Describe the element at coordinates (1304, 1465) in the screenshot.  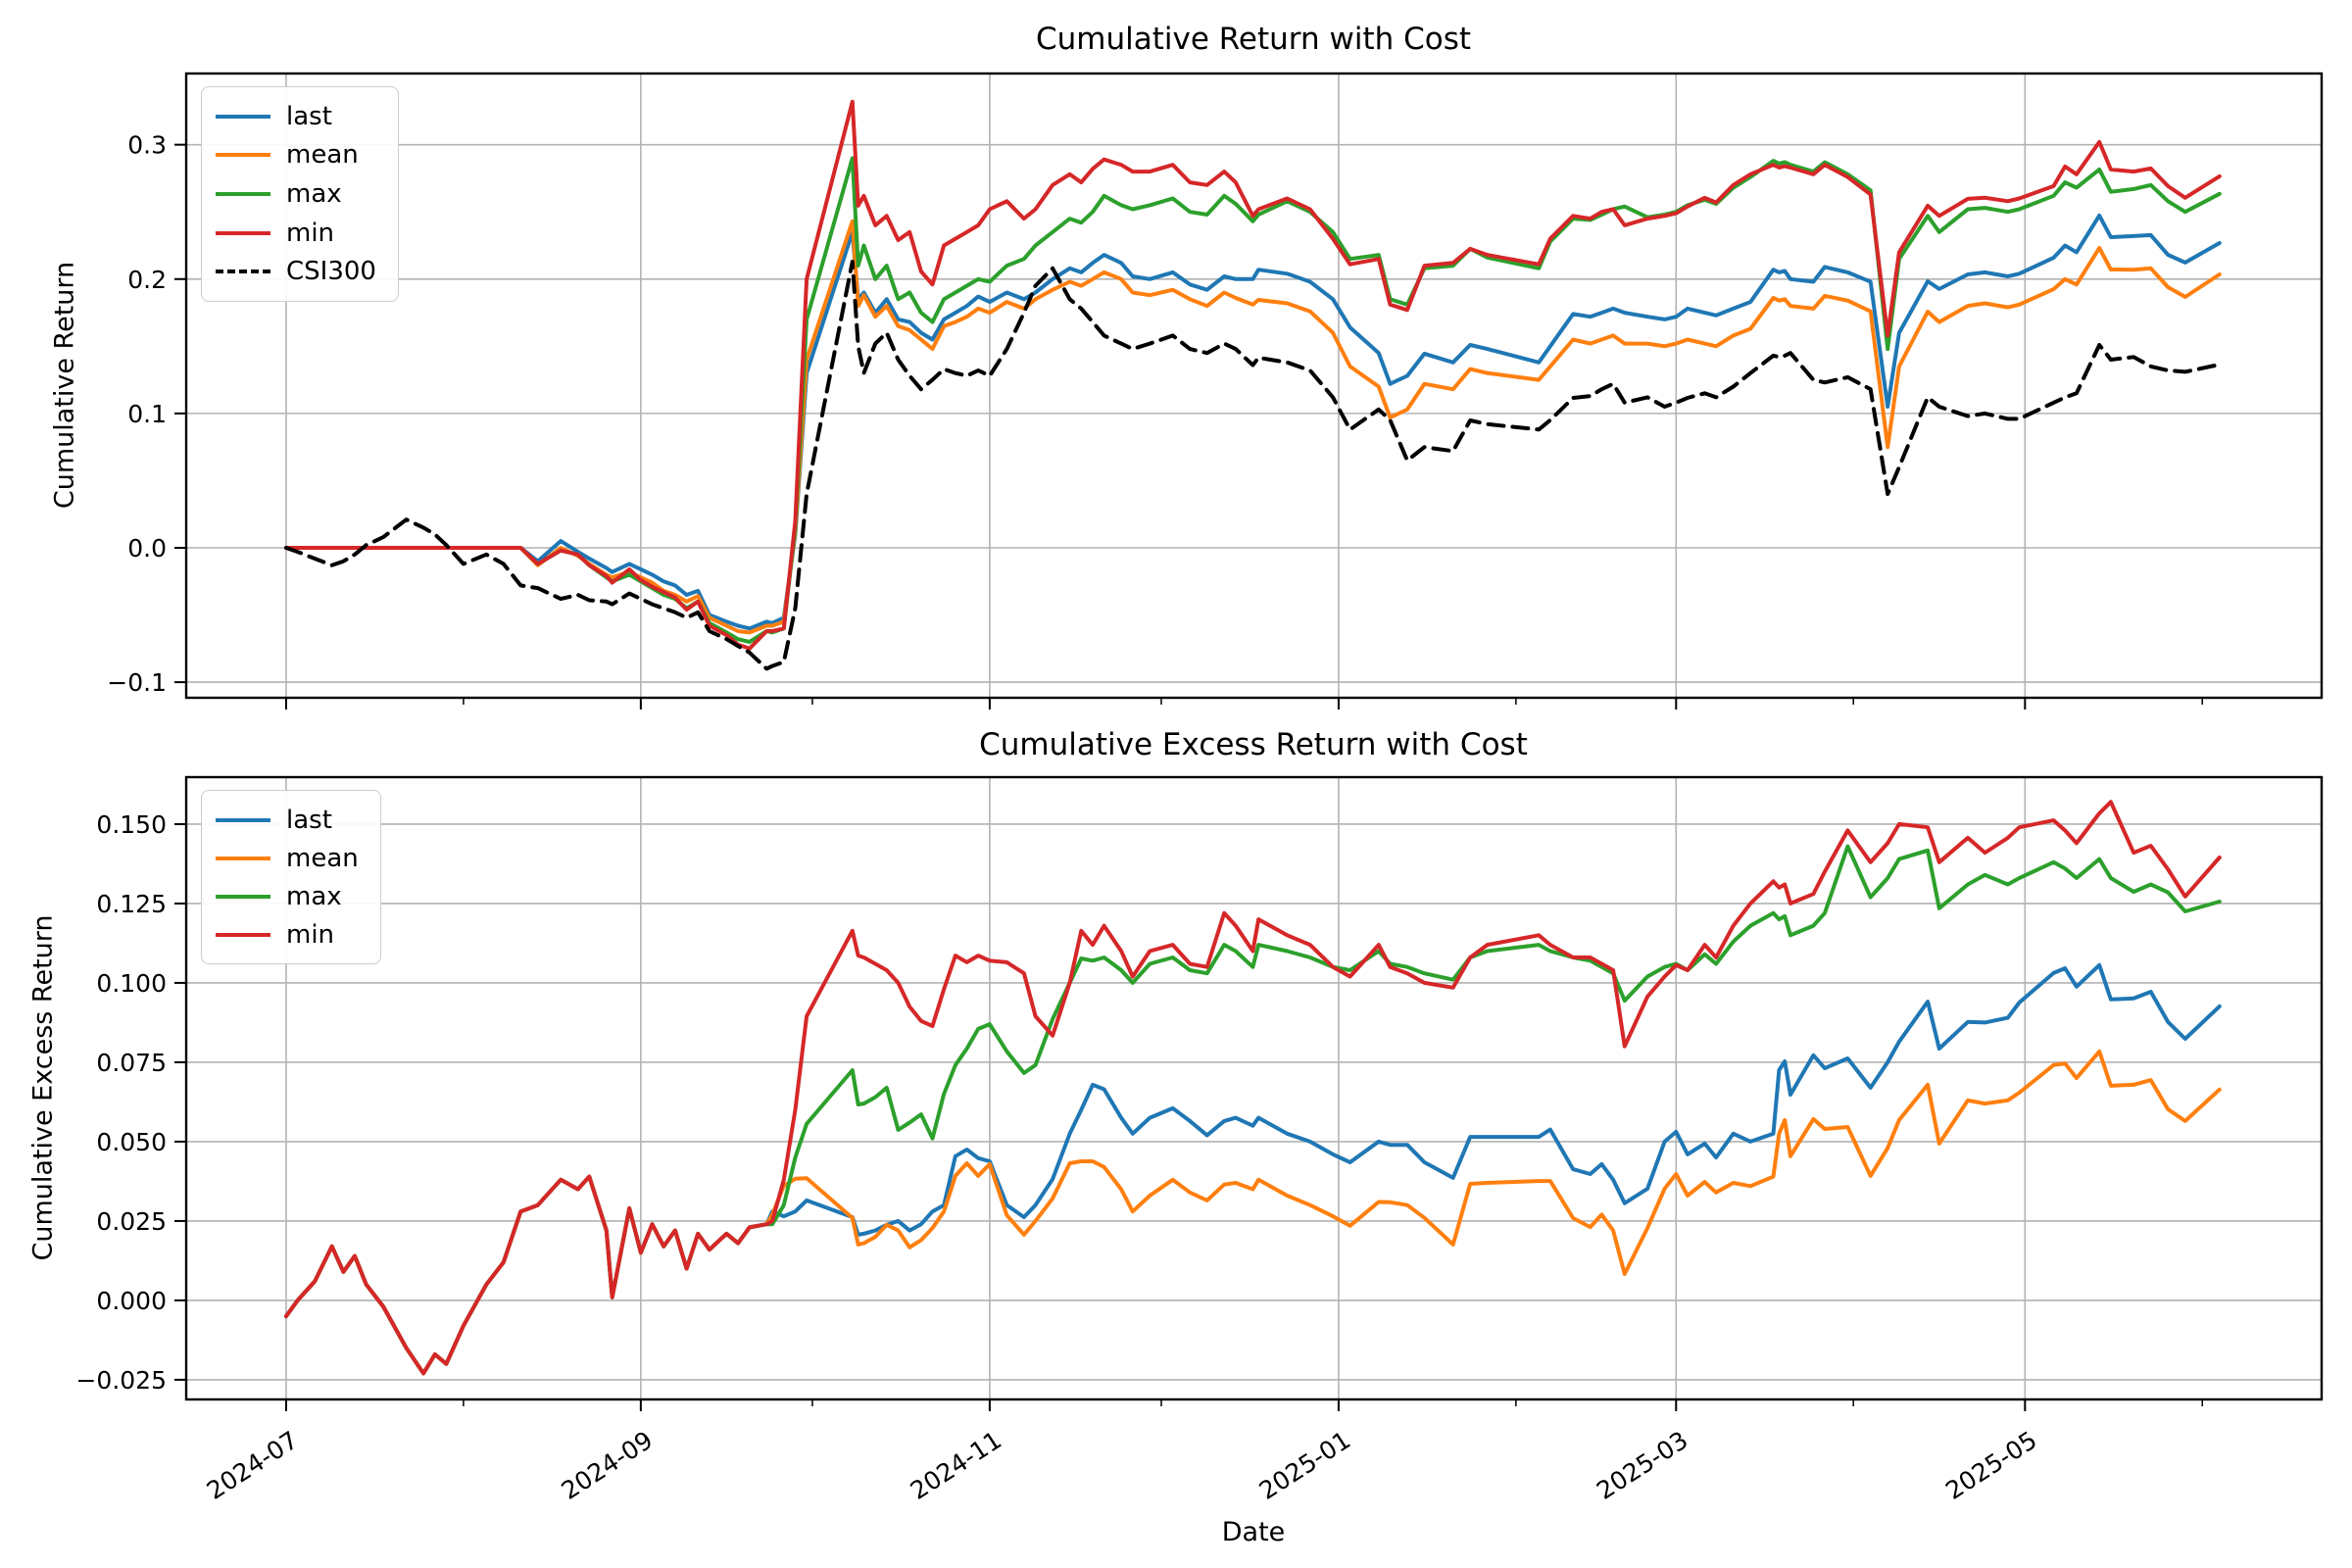
I see `x-tick-label: 2025-01` at that location.